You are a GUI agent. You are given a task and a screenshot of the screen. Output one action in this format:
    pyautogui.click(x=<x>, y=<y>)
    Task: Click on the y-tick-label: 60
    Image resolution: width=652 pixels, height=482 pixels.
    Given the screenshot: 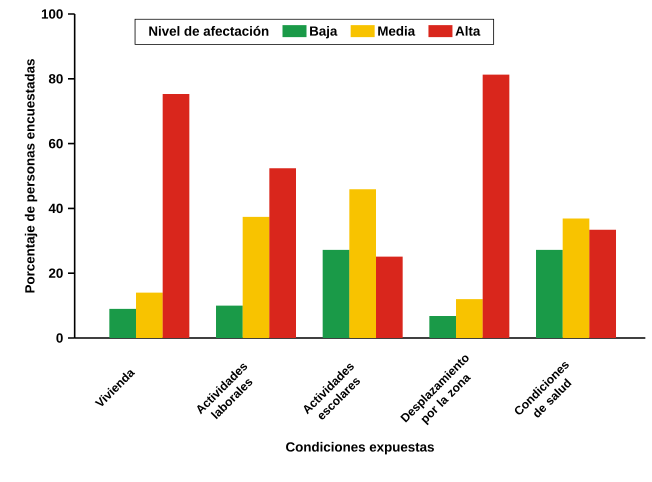 What is the action you would take?
    pyautogui.click(x=55, y=143)
    